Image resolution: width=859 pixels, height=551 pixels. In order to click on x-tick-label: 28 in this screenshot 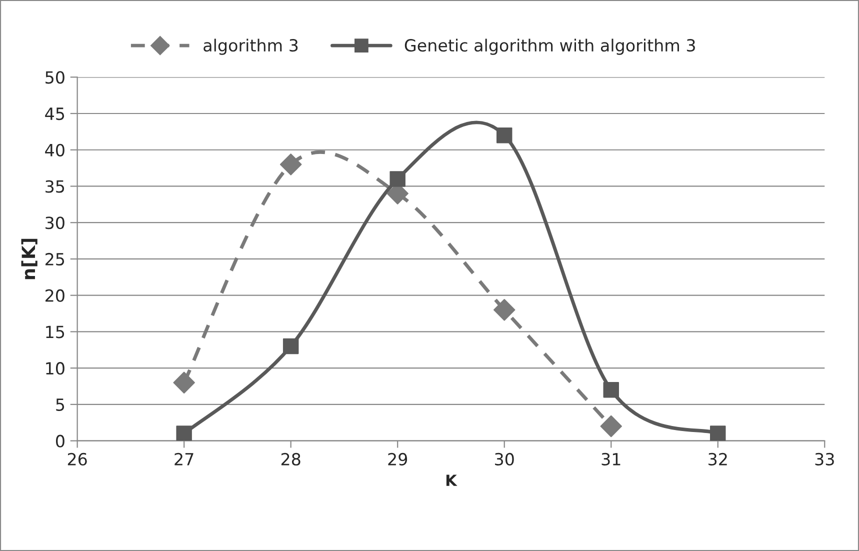, I will do `click(290, 459)`.